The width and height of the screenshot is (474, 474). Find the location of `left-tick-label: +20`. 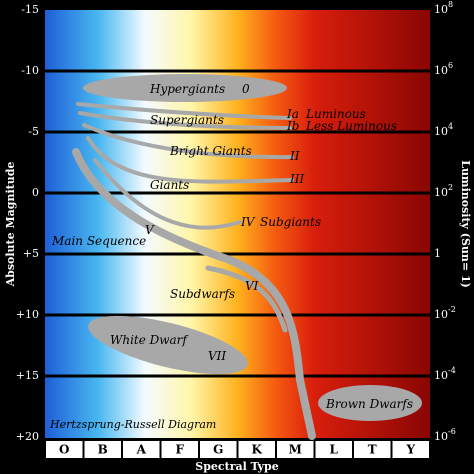

left-tick-label: +20 is located at coordinates (27, 436).